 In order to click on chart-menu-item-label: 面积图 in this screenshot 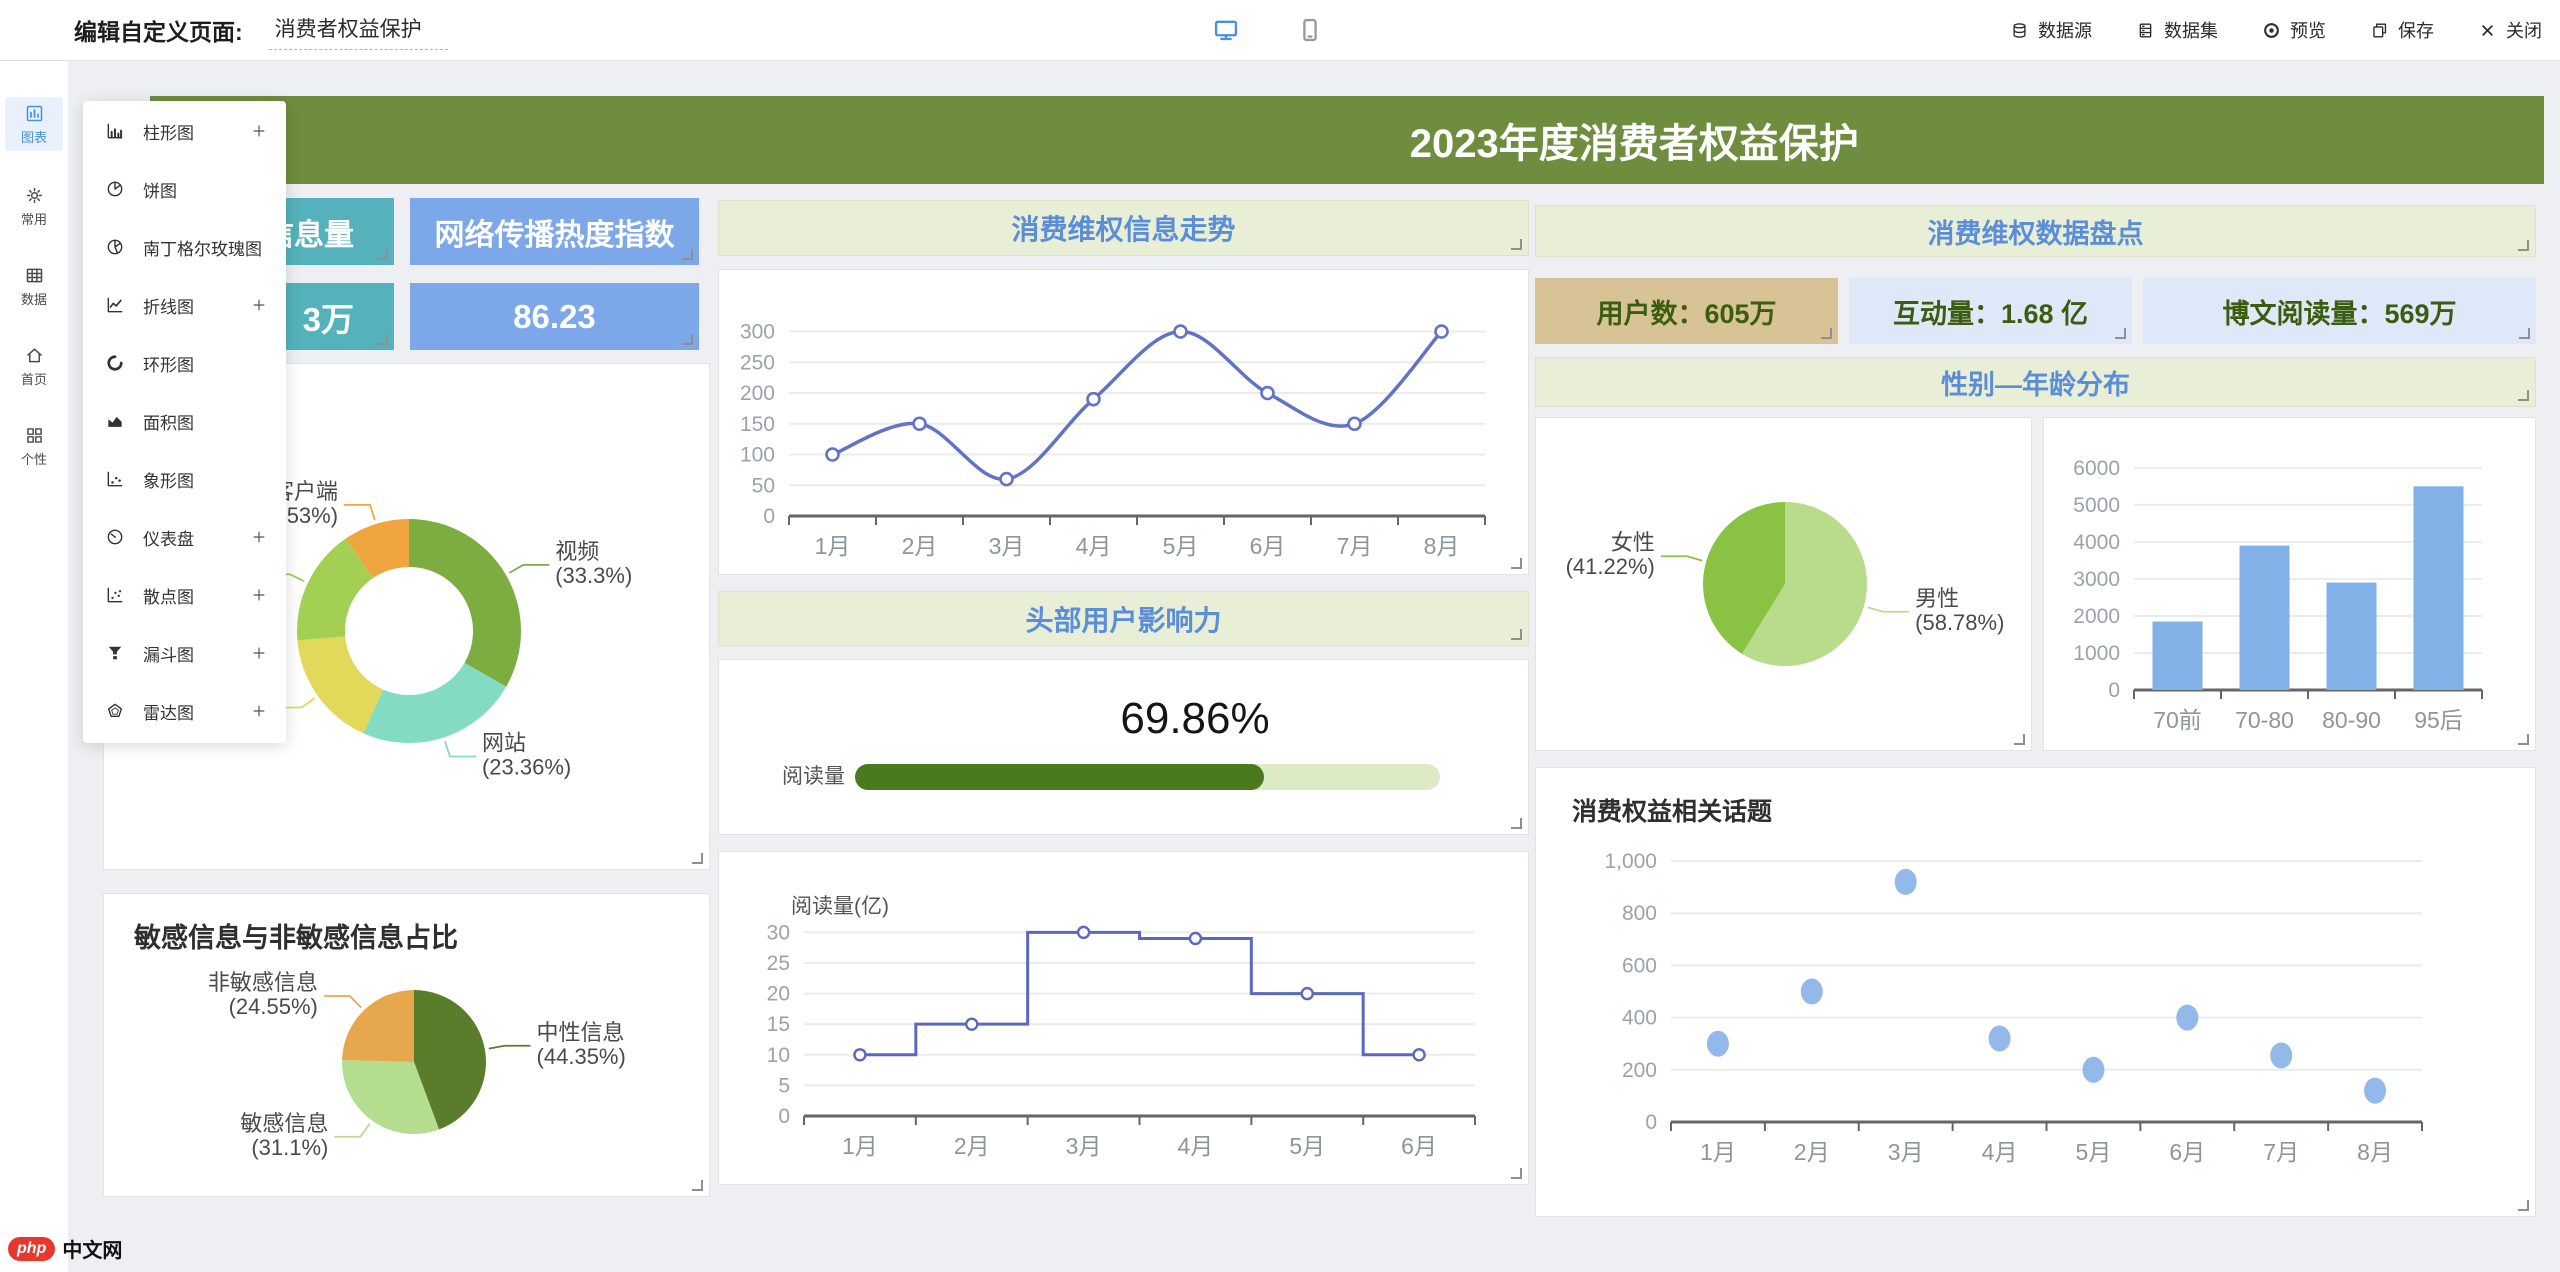, I will do `click(168, 423)`.